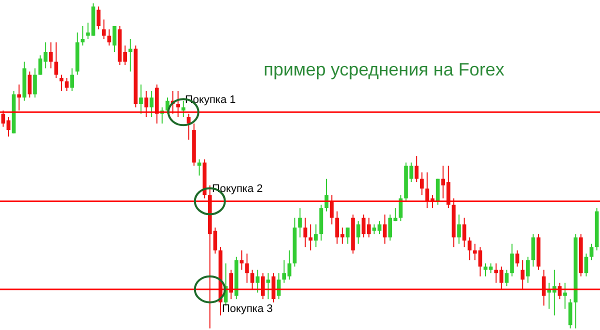 The image size is (600, 330). Describe the element at coordinates (247, 309) in the screenshot. I see `ref-line-label: Покупка 3` at that location.